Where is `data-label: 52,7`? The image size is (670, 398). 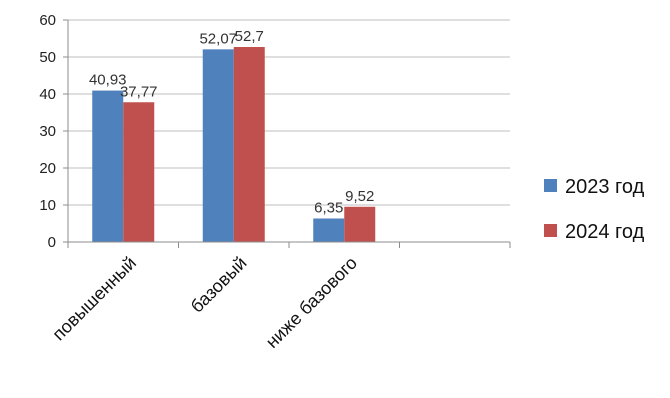 data-label: 52,7 is located at coordinates (249, 36).